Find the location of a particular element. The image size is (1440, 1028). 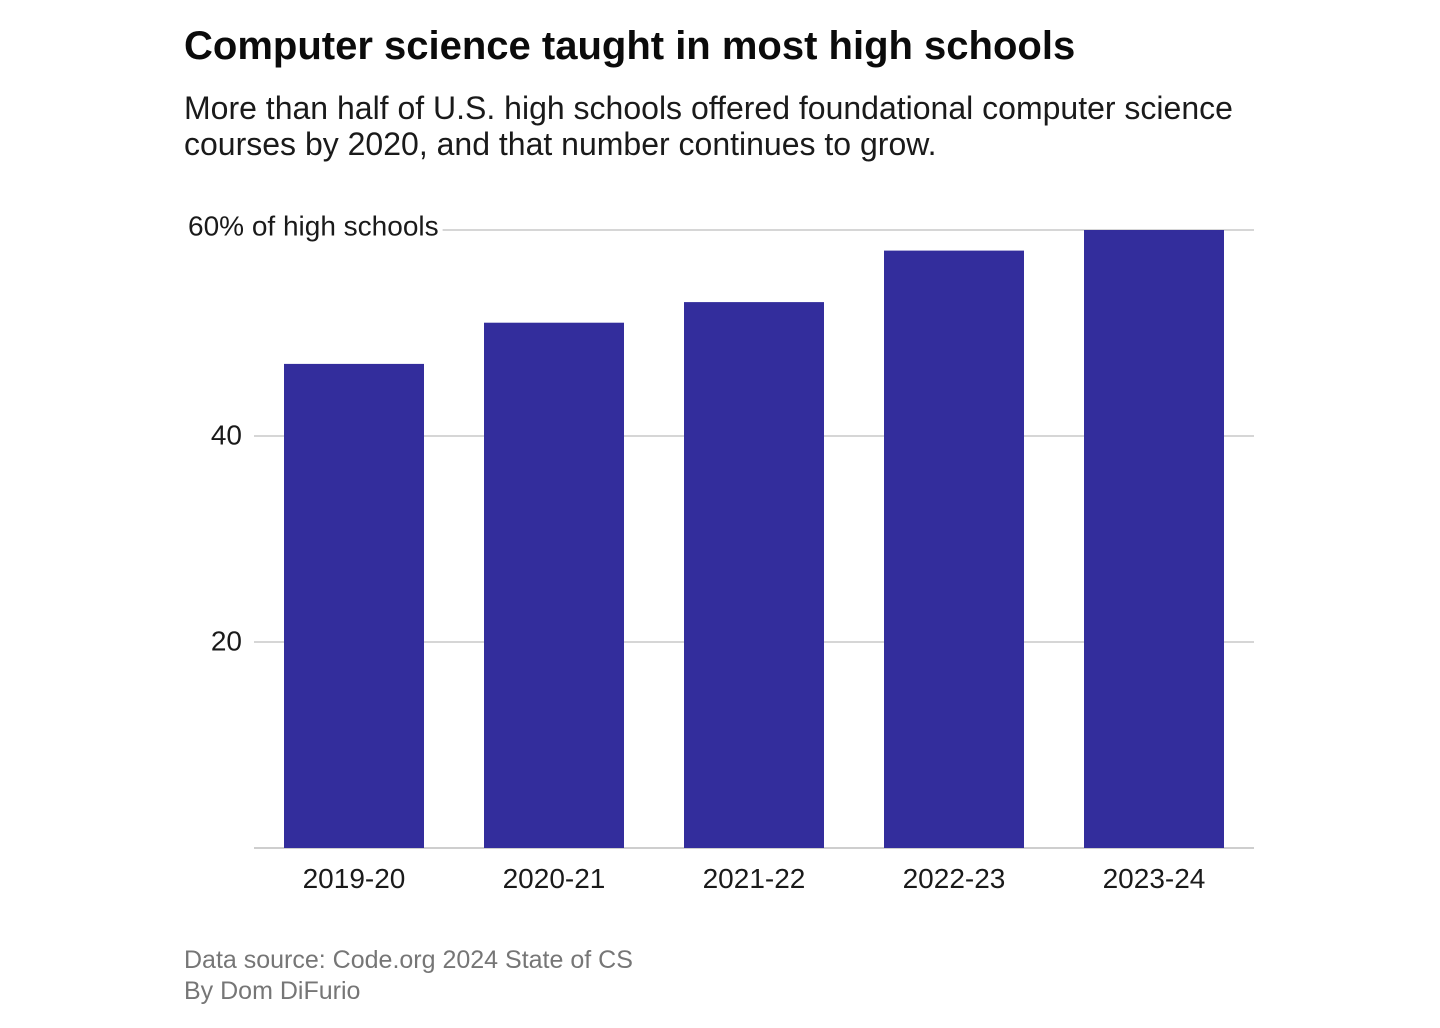

y-axis-labels: 20 40 60% of high schools is located at coordinates (313, 433).